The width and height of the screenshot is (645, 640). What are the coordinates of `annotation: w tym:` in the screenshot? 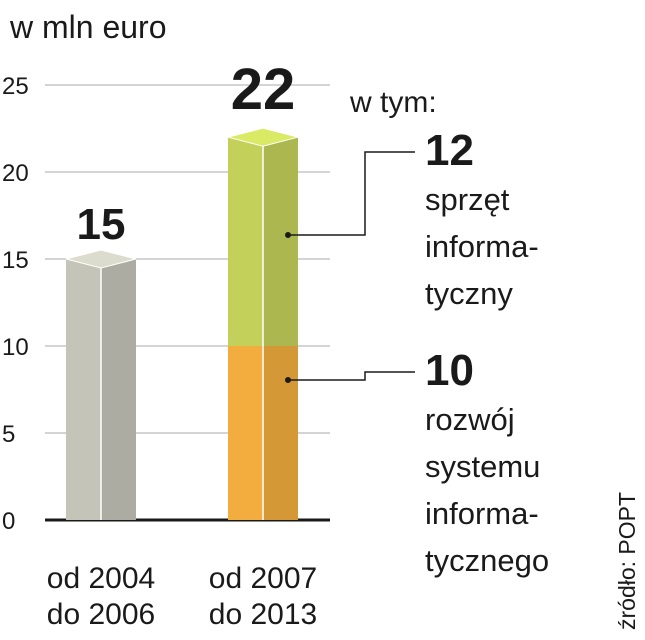 It's located at (393, 102).